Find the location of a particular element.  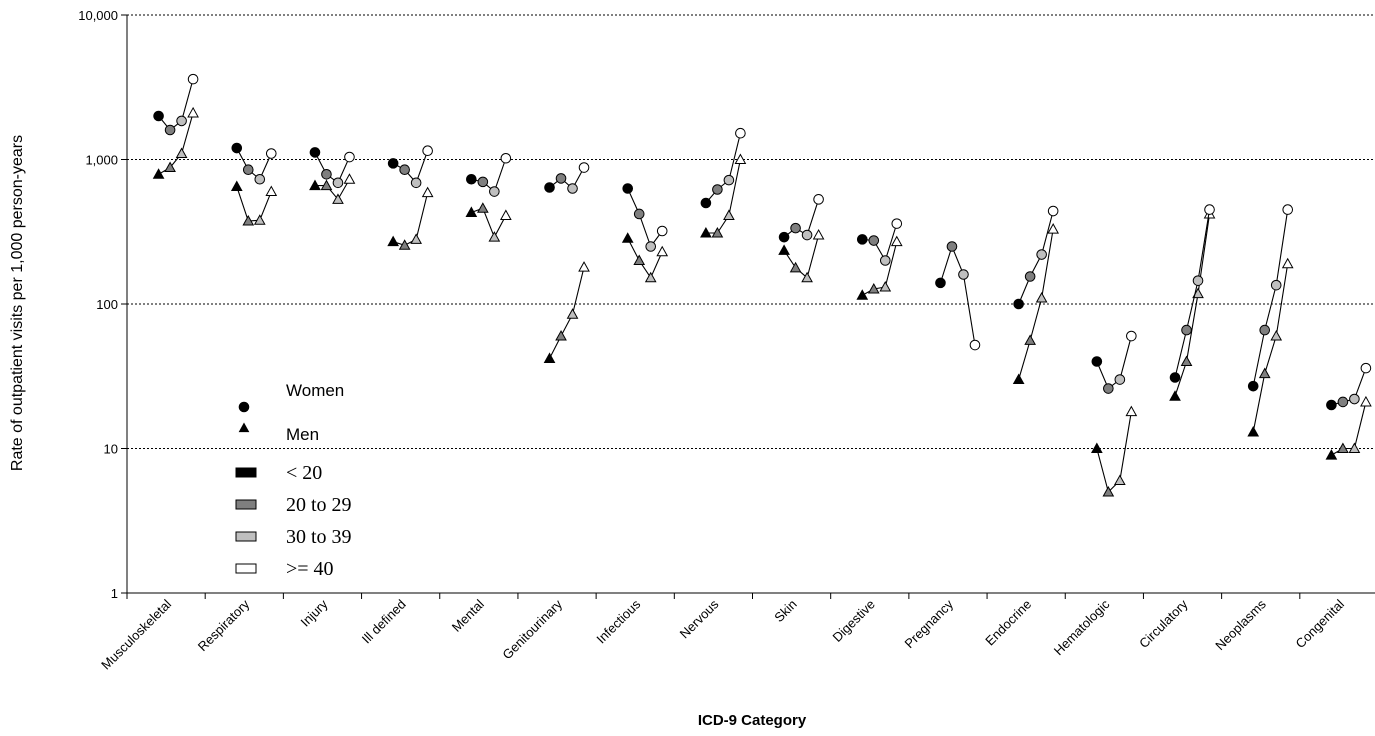

x-tick-label: Mental is located at coordinates (468, 615).